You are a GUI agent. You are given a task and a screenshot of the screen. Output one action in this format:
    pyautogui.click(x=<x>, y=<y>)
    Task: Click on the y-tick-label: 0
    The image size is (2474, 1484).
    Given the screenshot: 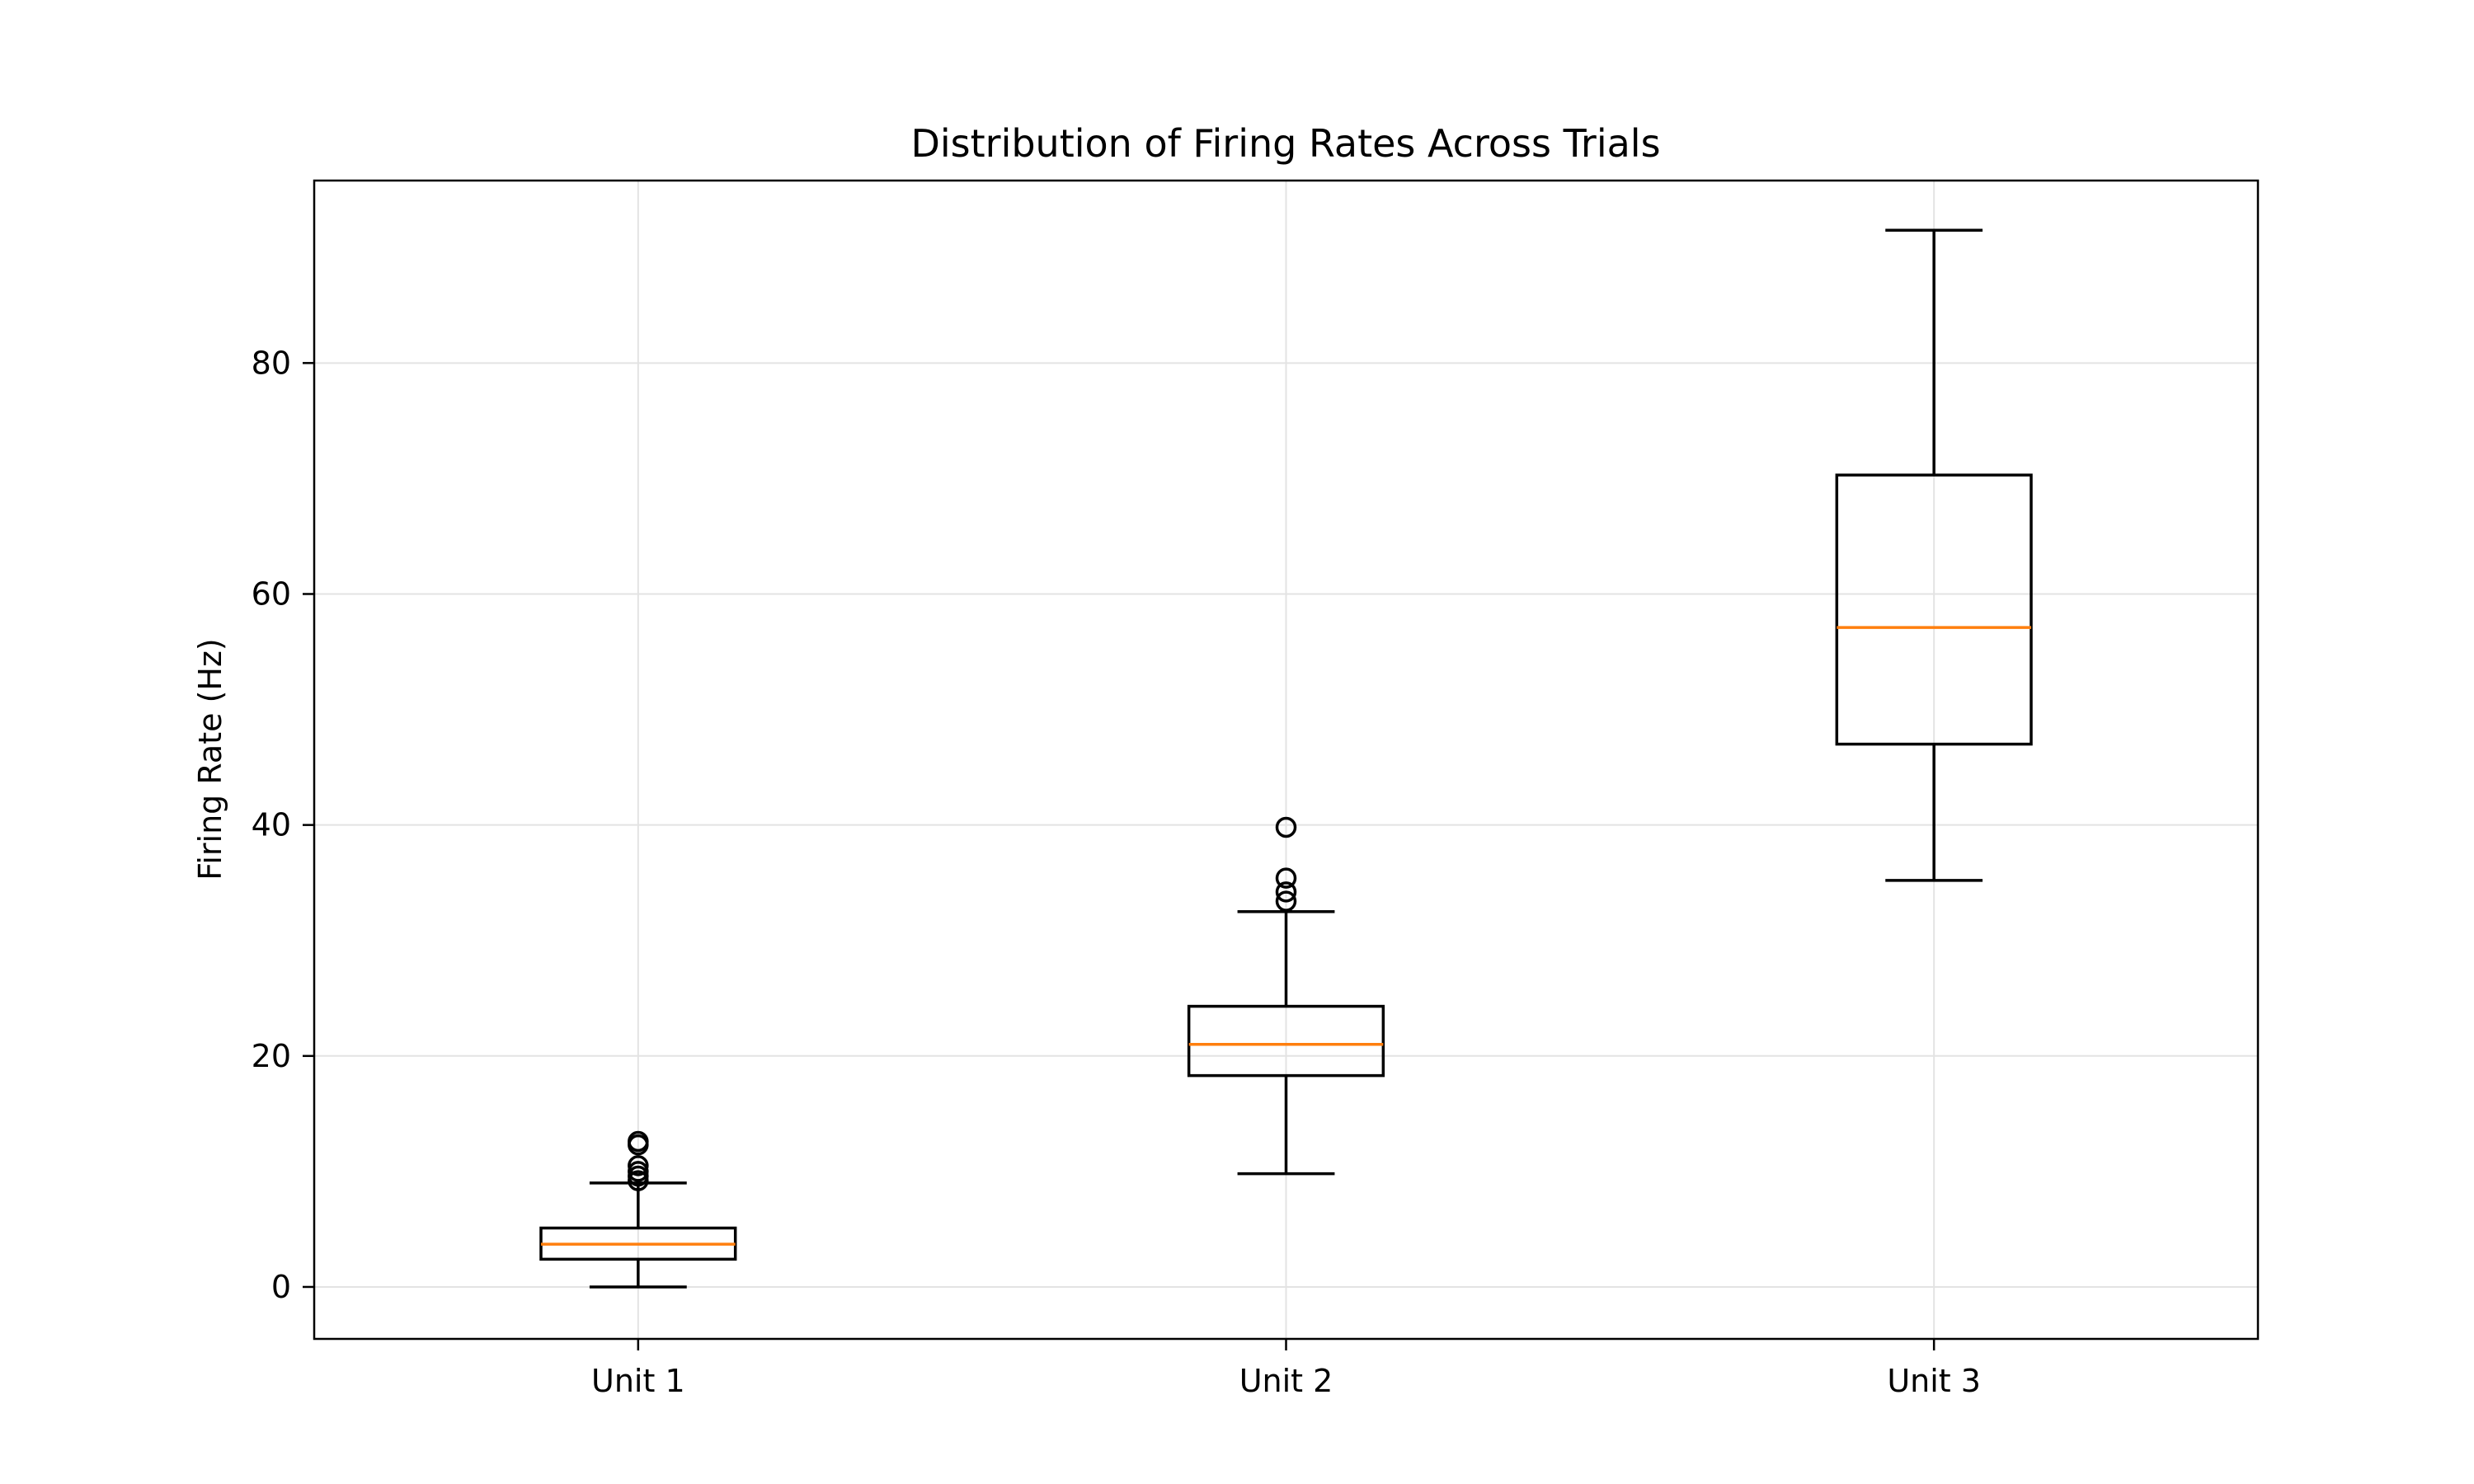 What is the action you would take?
    pyautogui.click(x=281, y=1287)
    